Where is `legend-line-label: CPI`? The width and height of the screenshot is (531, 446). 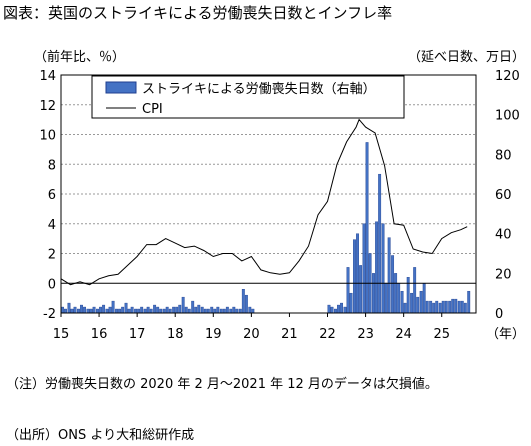
legend-line-label: CPI is located at coordinates (152, 109).